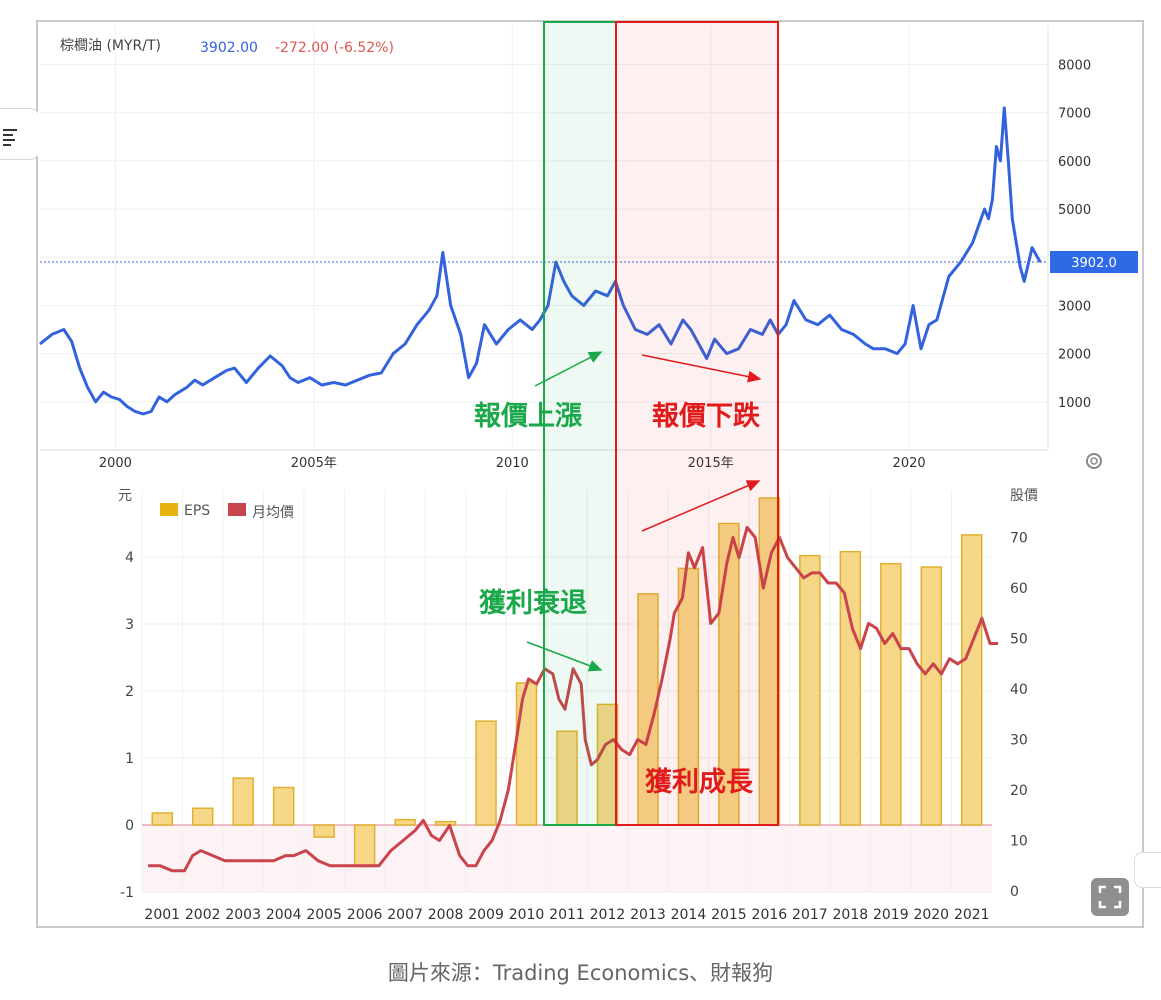 The width and height of the screenshot is (1161, 1000). Describe the element at coordinates (1074, 114) in the screenshot. I see `y-tick-label: 7000` at that location.